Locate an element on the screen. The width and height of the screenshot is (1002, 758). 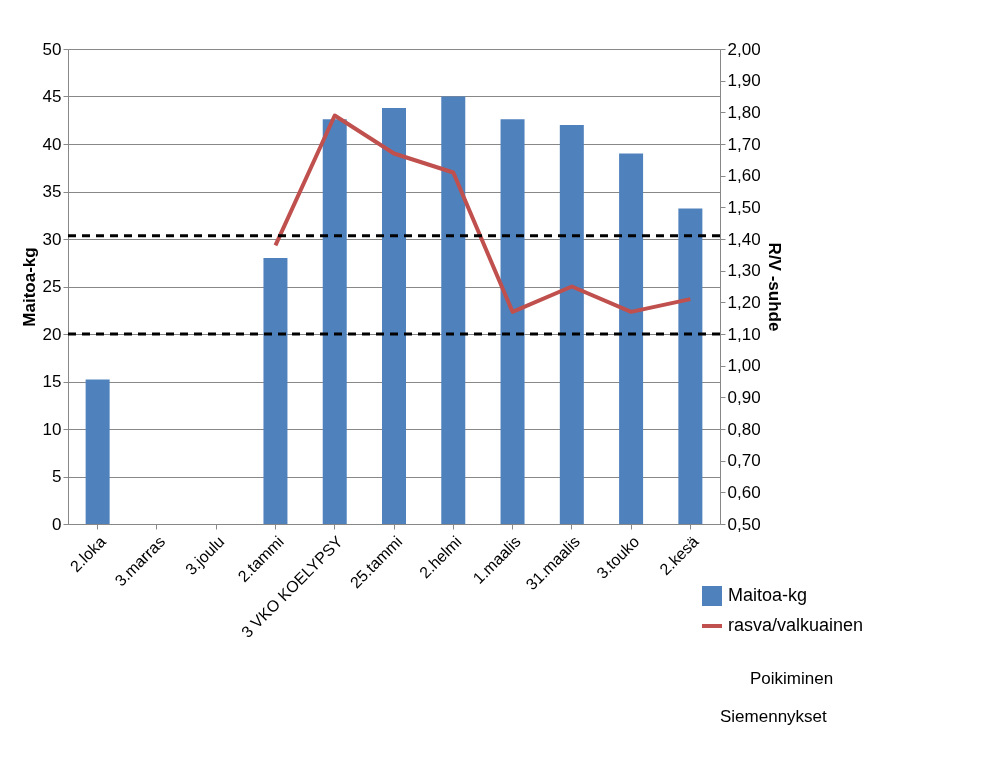
y2-tick-label: 1,20 is located at coordinates (744, 302).